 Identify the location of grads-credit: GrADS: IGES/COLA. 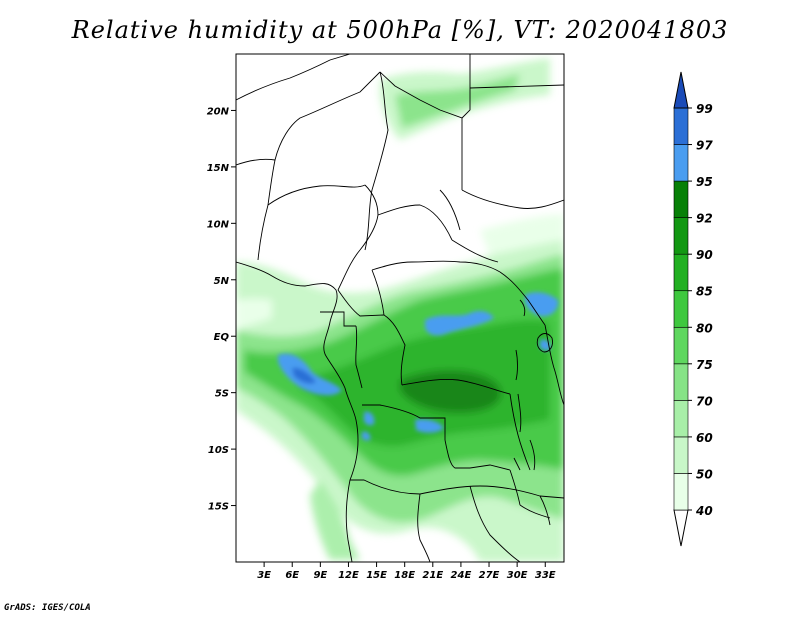
(47, 608).